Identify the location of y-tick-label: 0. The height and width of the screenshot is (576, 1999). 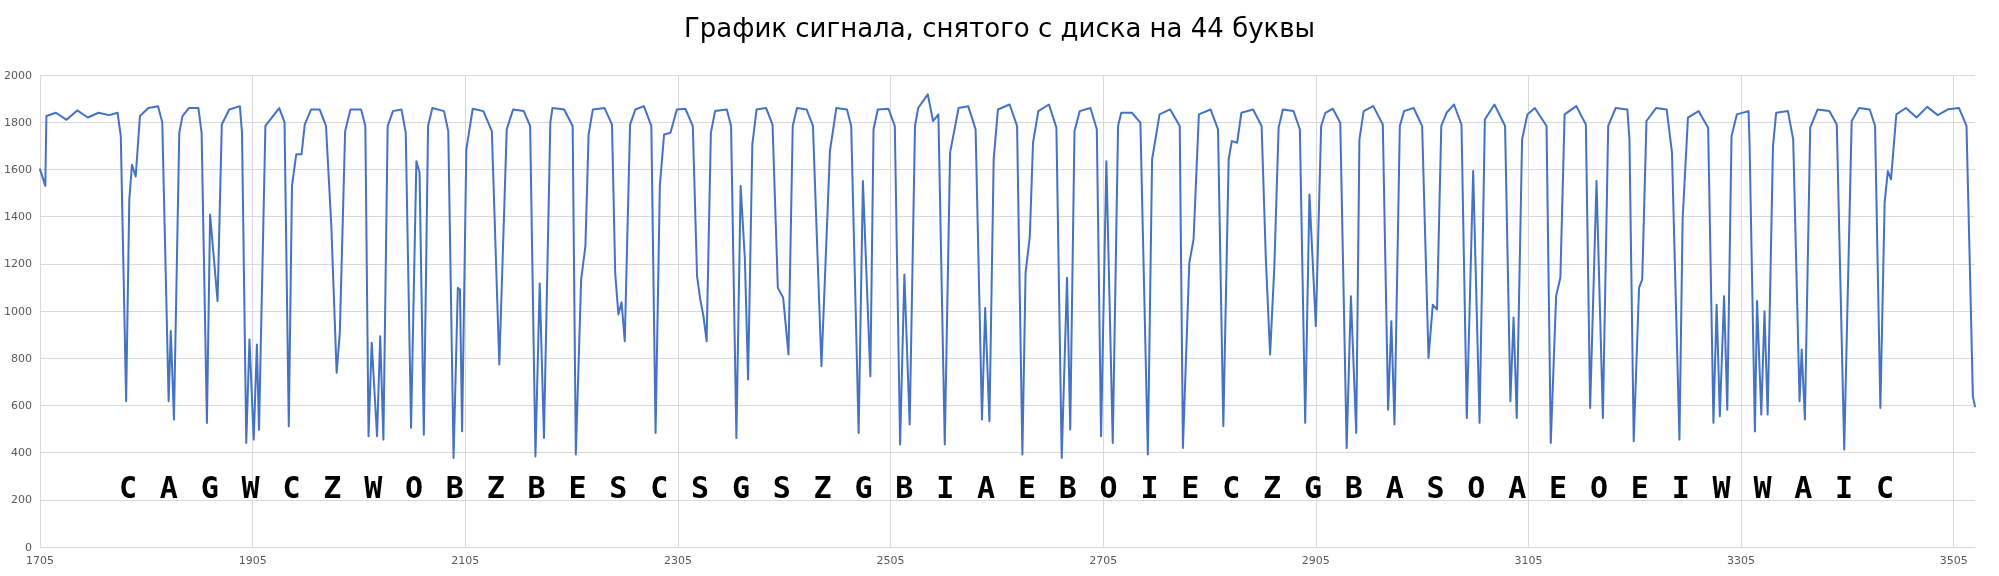
(28, 547).